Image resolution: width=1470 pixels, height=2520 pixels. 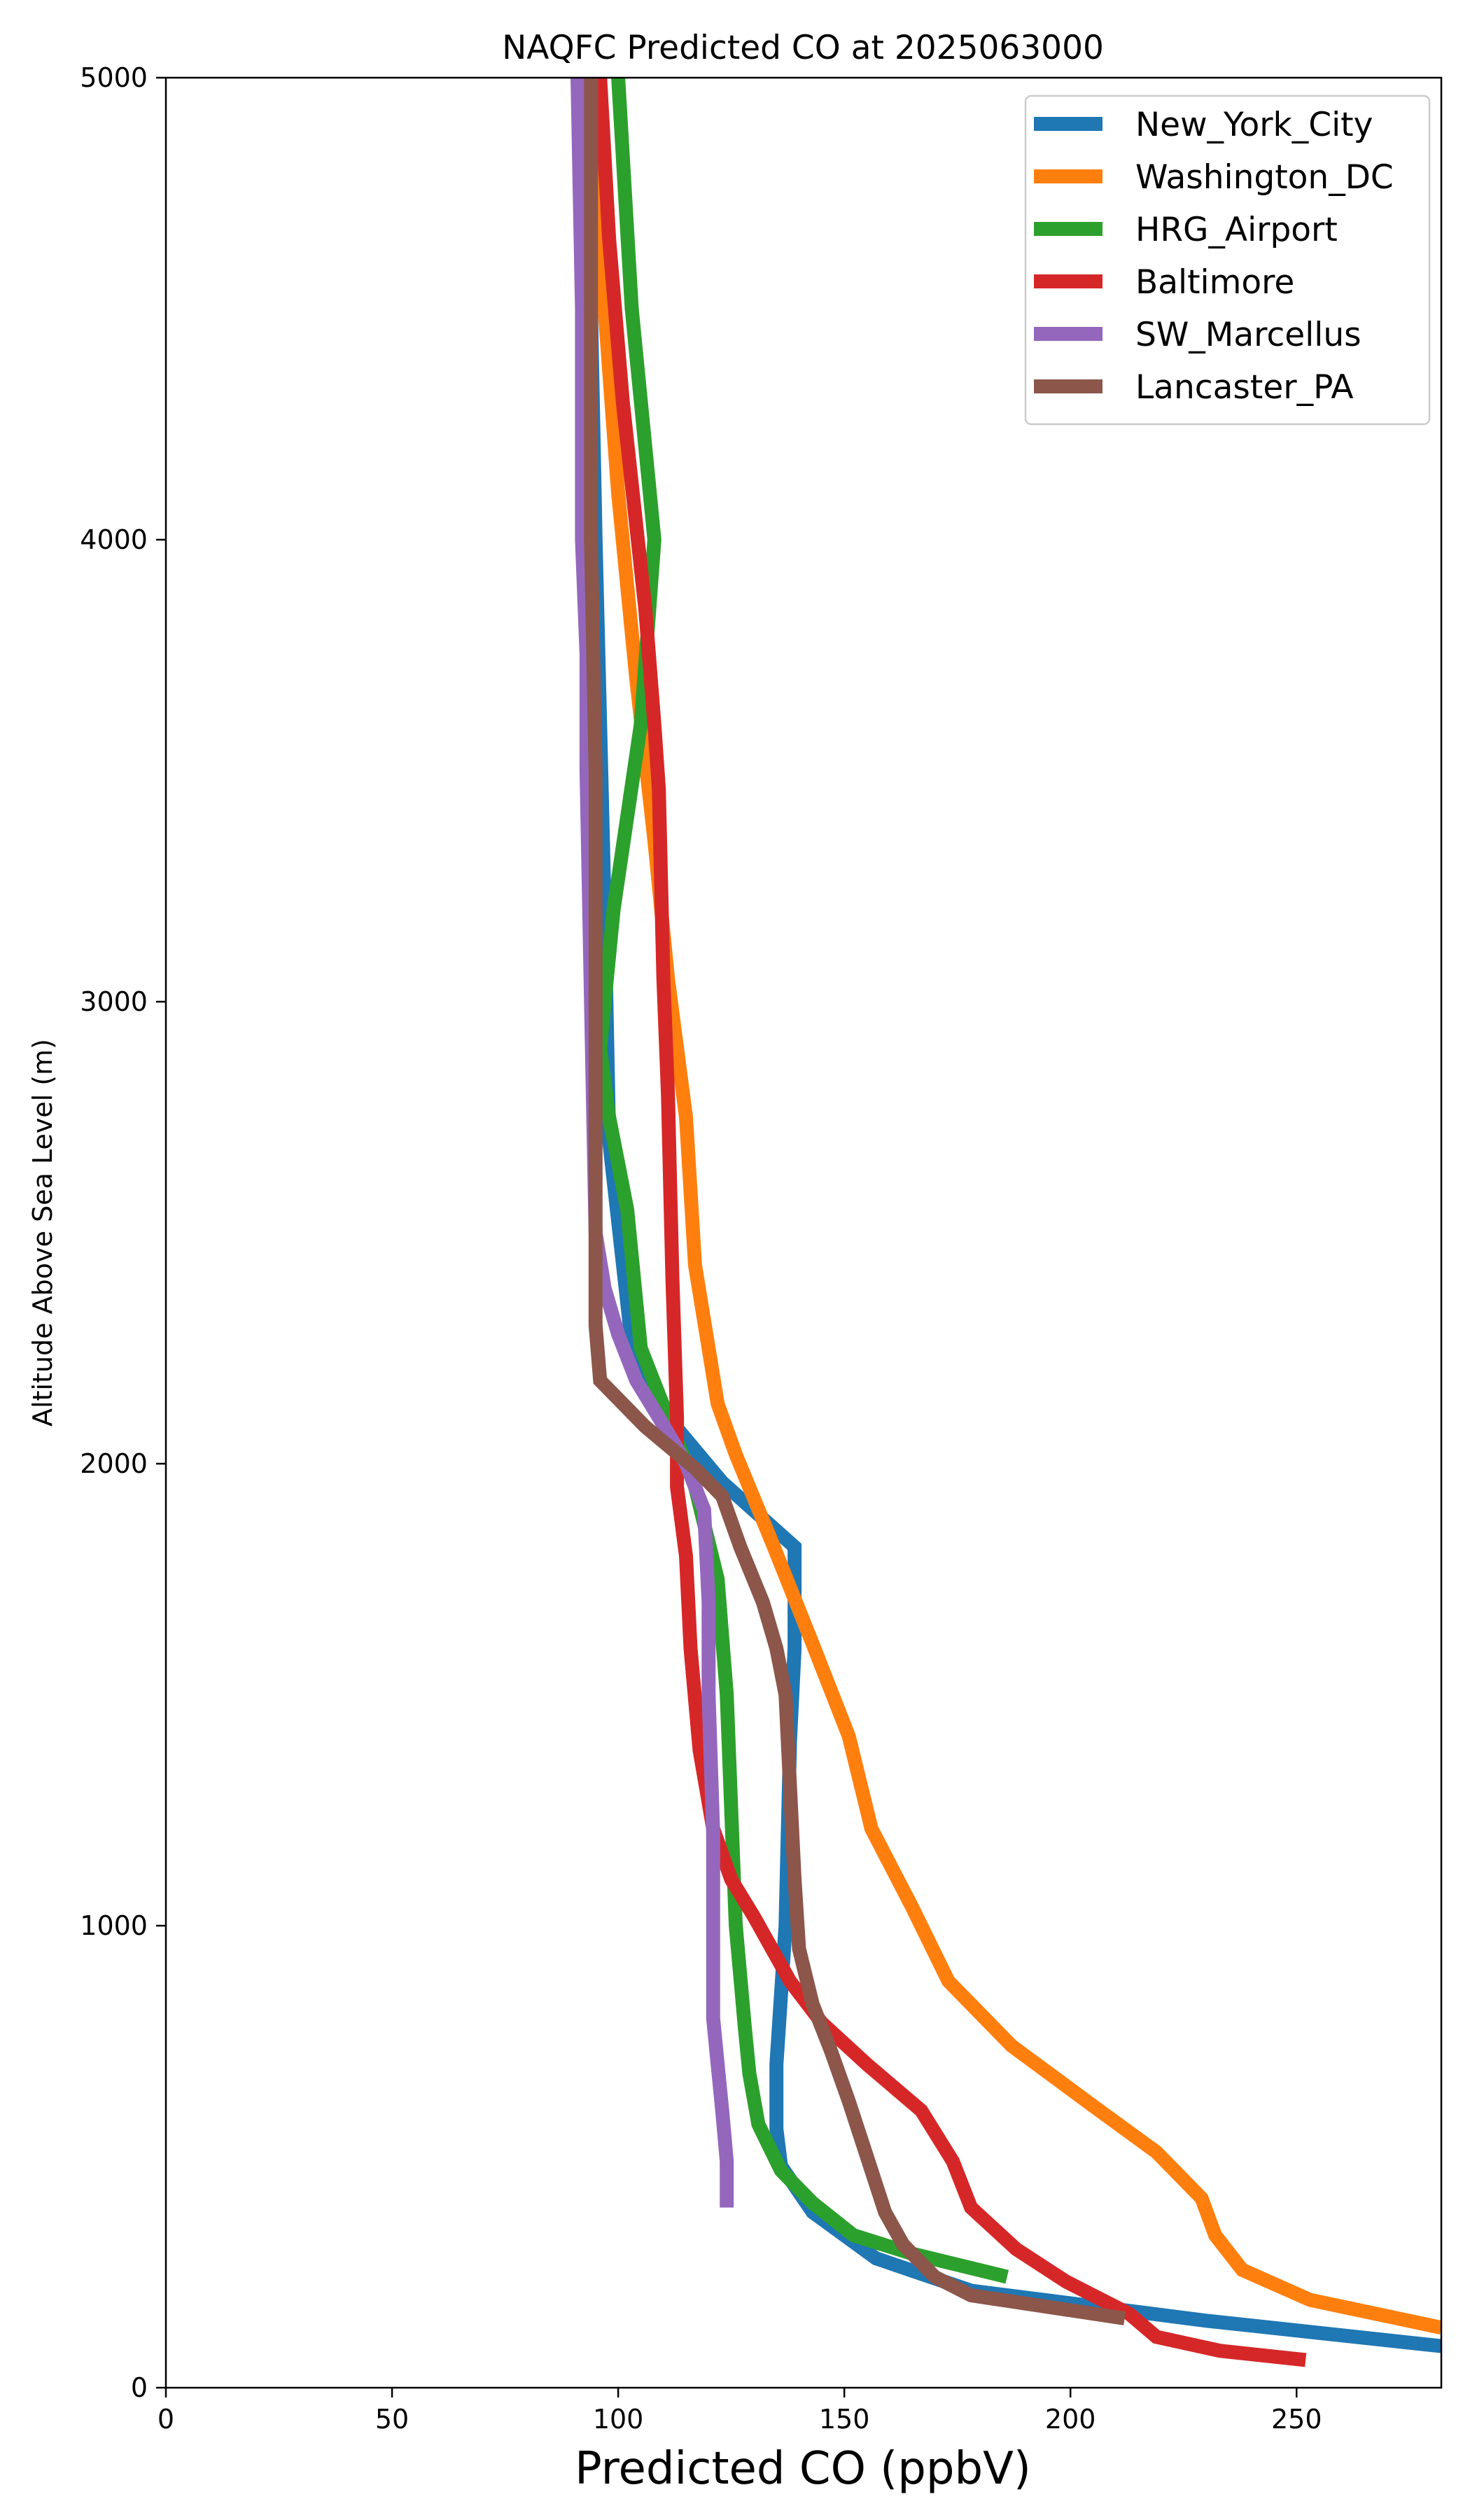 I want to click on y-tick-label: 3000, so click(x=114, y=1001).